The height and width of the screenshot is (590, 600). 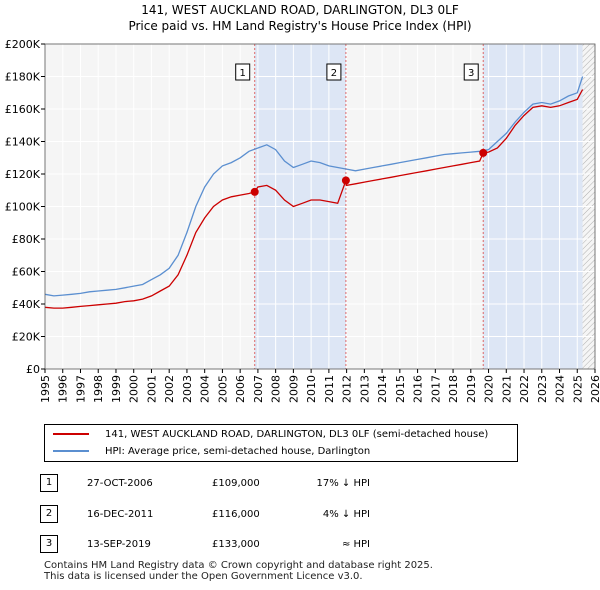 What do you see at coordinates (23, 77) in the screenshot?
I see `y-tick-label: £180K` at bounding box center [23, 77].